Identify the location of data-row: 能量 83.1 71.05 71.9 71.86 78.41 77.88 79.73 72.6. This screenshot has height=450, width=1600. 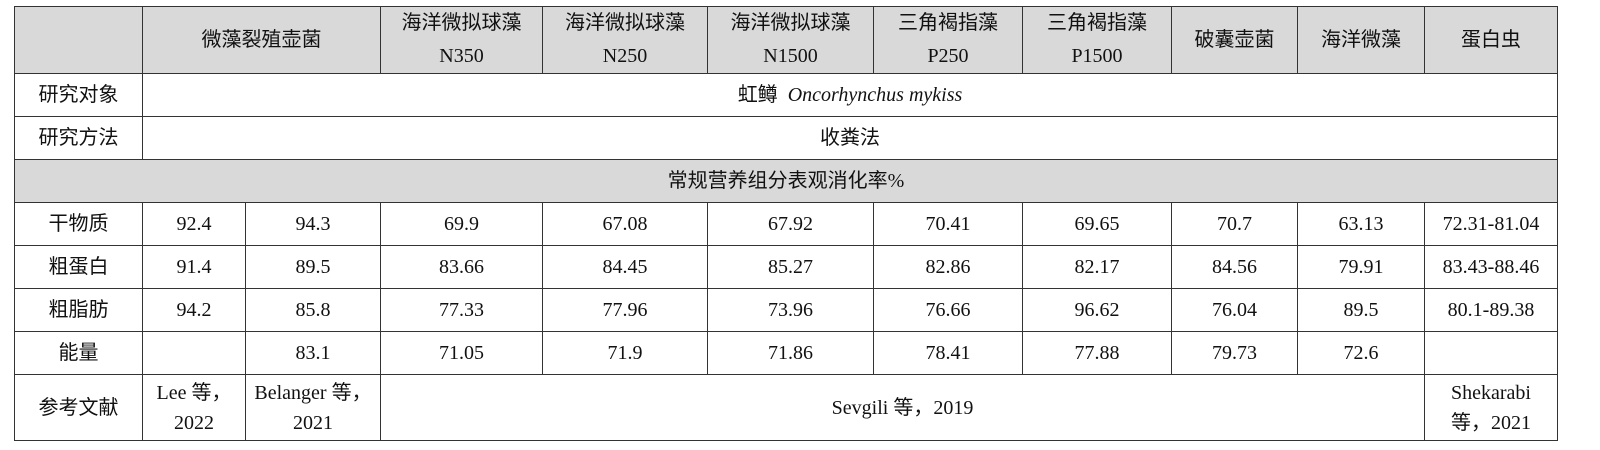
(786, 353).